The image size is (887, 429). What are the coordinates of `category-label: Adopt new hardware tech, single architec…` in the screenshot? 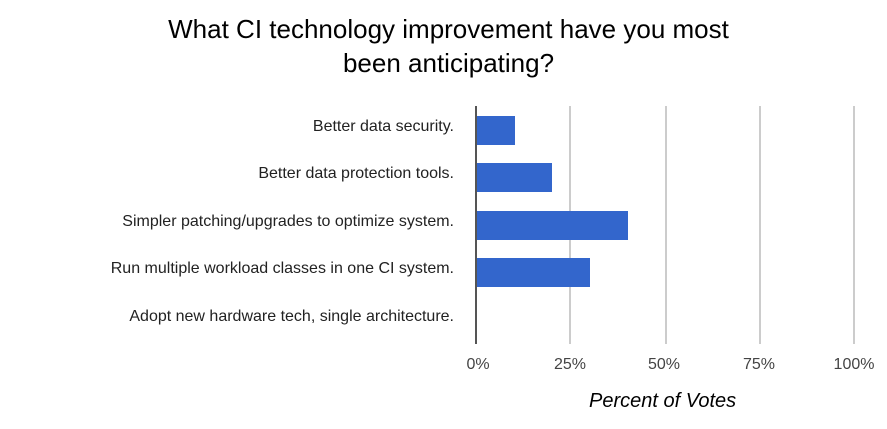 It's located at (291, 316).